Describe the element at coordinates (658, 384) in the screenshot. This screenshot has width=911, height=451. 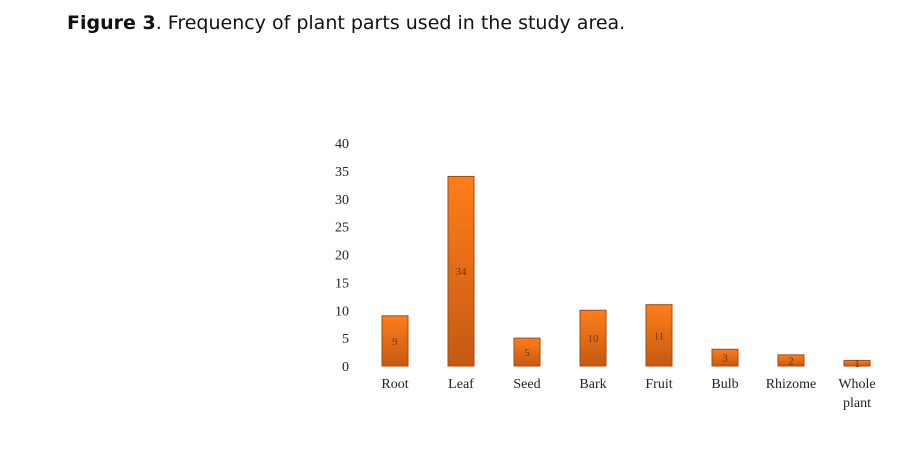
I see `x-tick-label: Fruit` at that location.